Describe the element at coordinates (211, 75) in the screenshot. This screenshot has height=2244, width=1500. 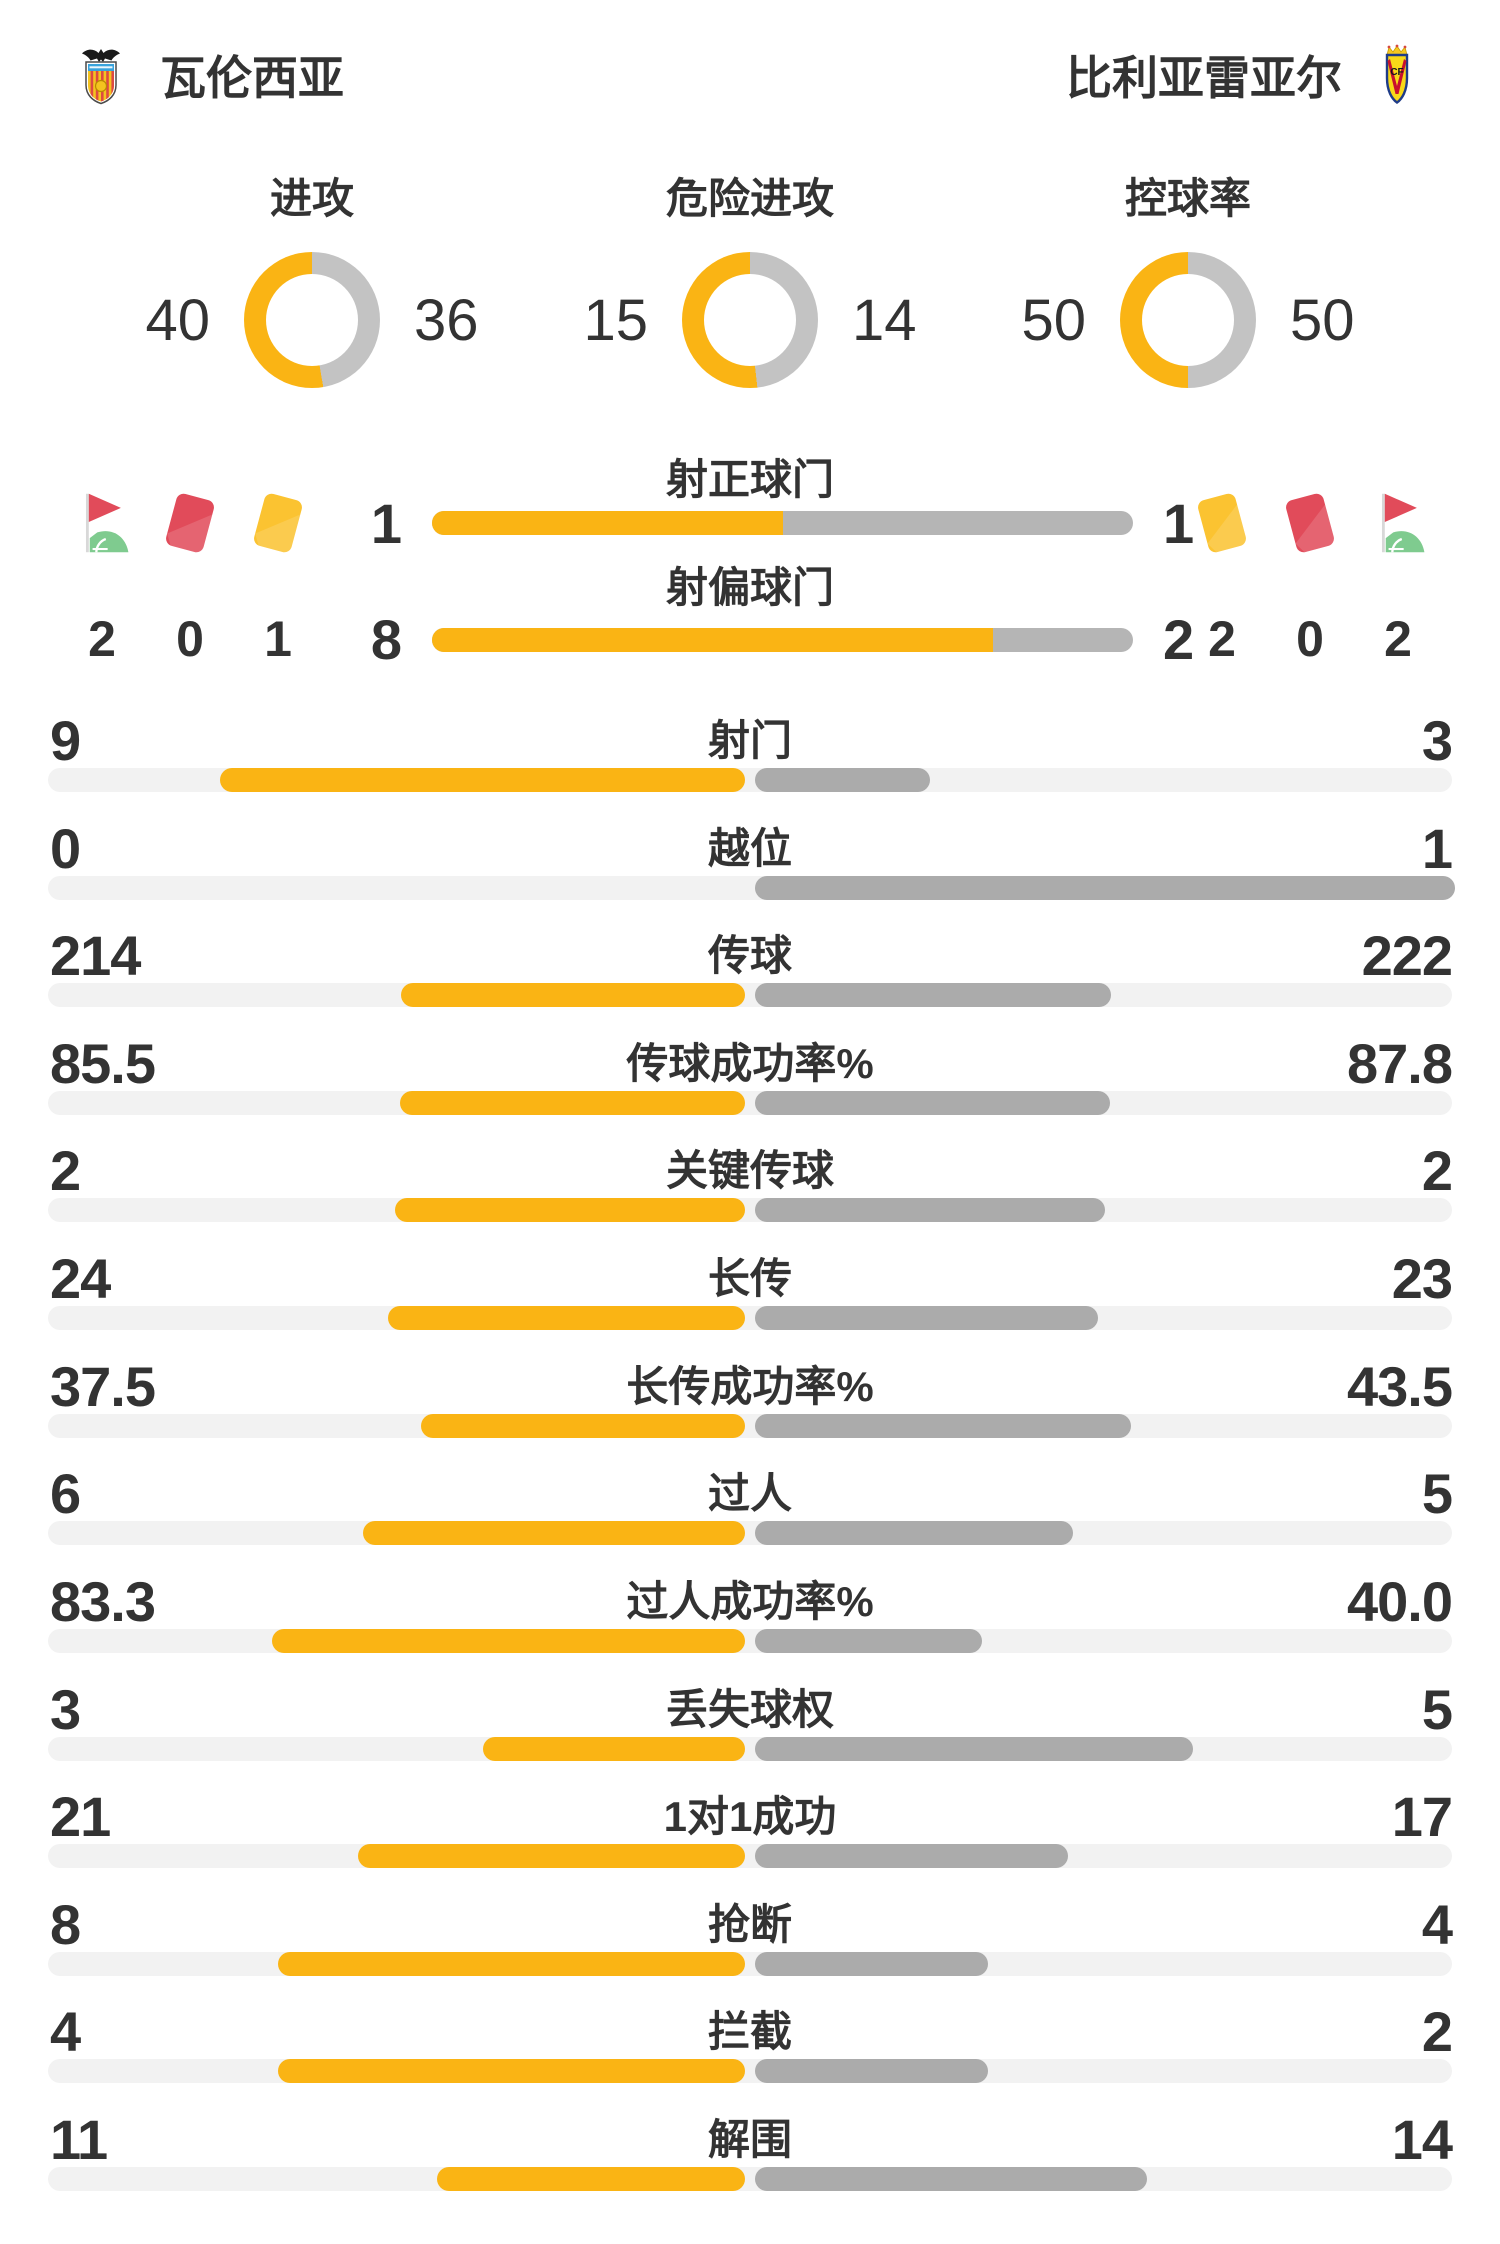
I see `home-team-header: 瓦伦西亚` at that location.